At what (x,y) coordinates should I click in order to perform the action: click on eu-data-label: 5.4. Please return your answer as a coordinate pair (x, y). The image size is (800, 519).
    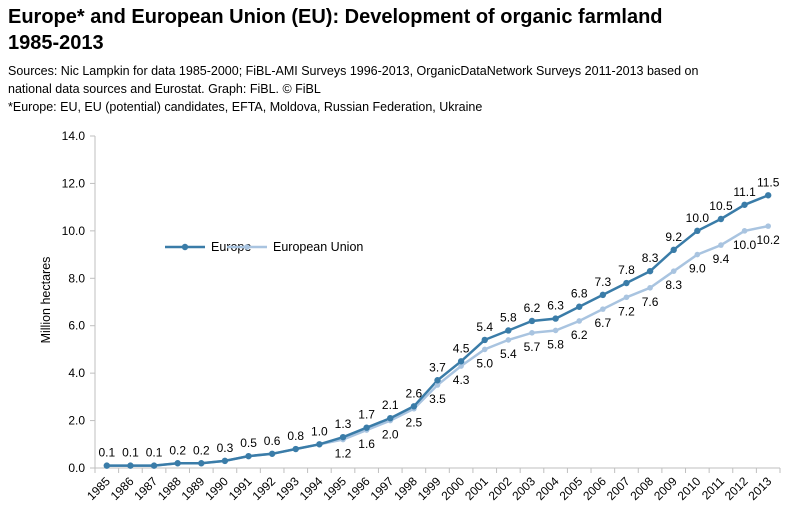
    Looking at the image, I should click on (508, 354).